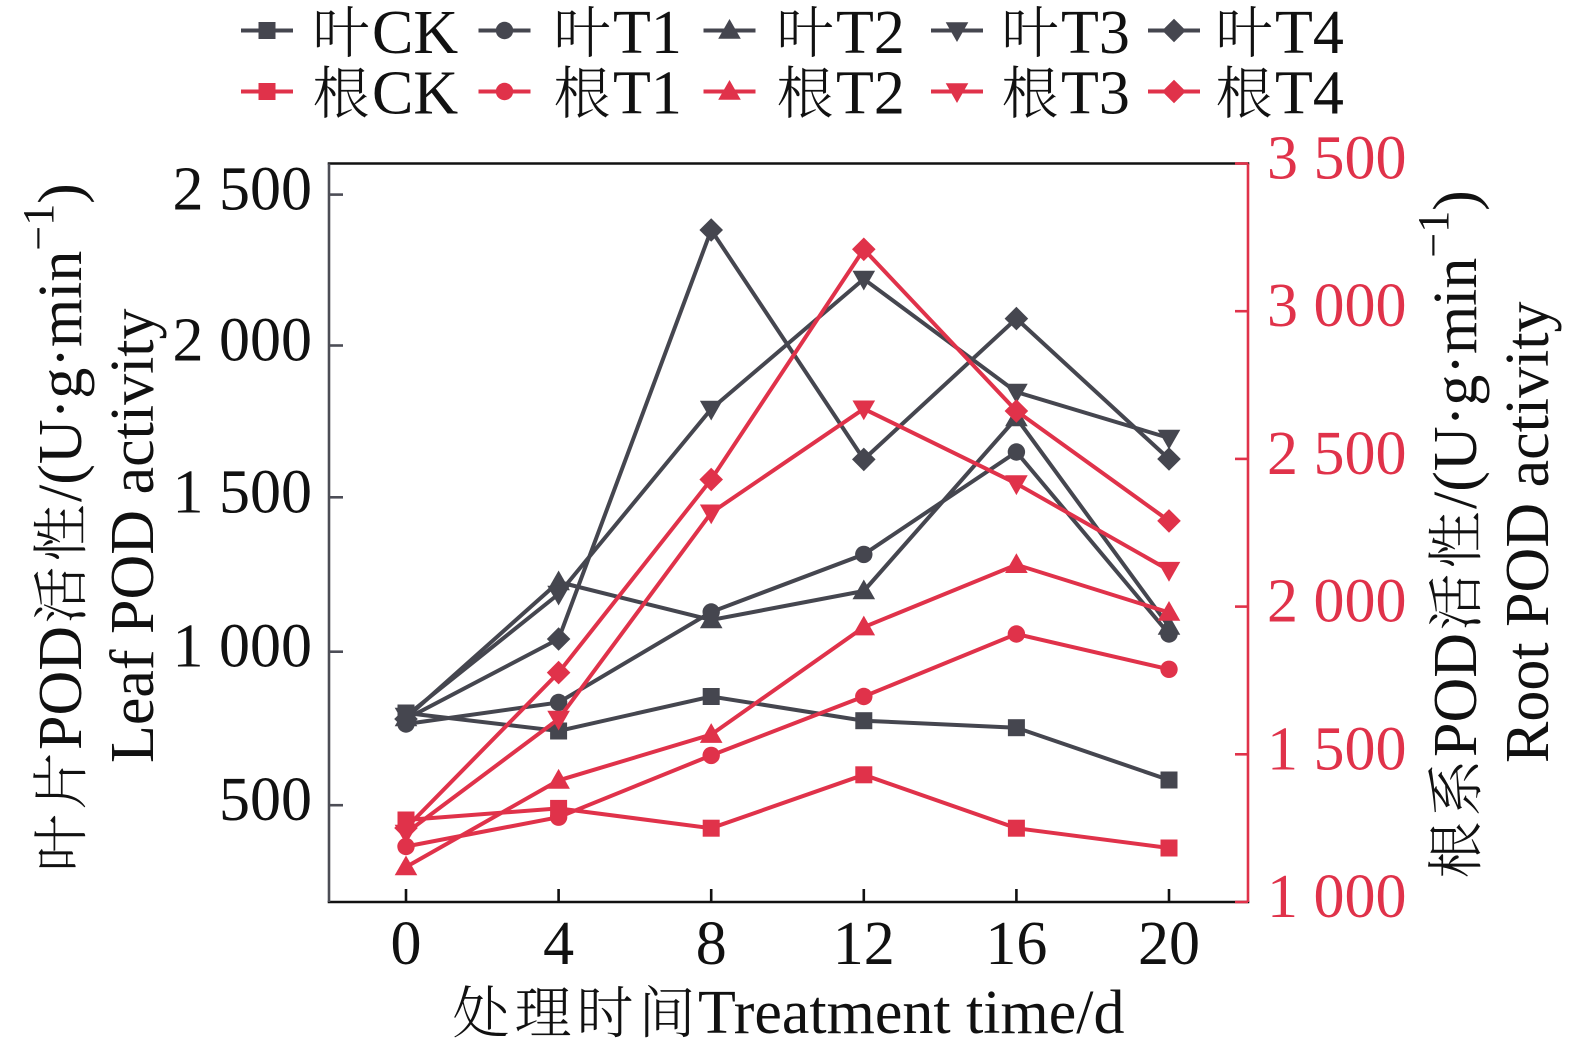  I want to click on svg-text: 3 000, so click(1337, 306).